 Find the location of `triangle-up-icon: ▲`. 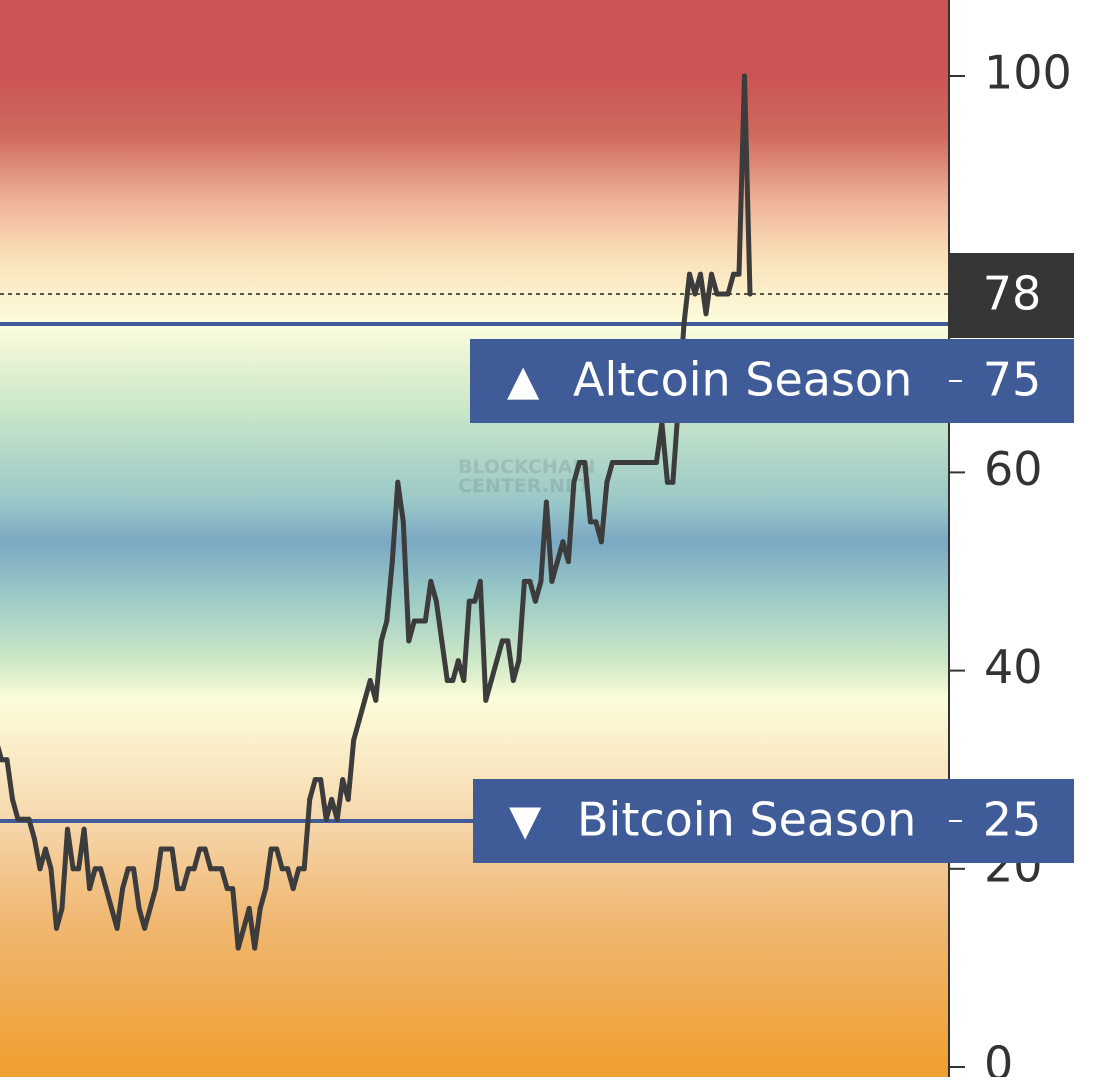

triangle-up-icon: ▲ is located at coordinates (523, 380).